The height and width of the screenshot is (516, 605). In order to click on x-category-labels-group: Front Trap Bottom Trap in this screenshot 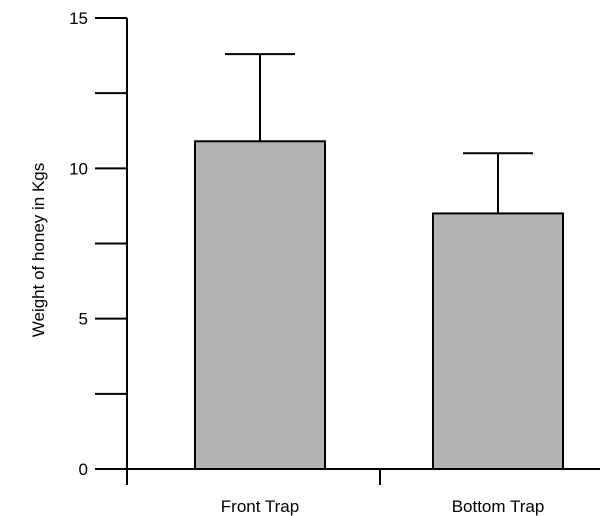, I will do `click(383, 506)`.